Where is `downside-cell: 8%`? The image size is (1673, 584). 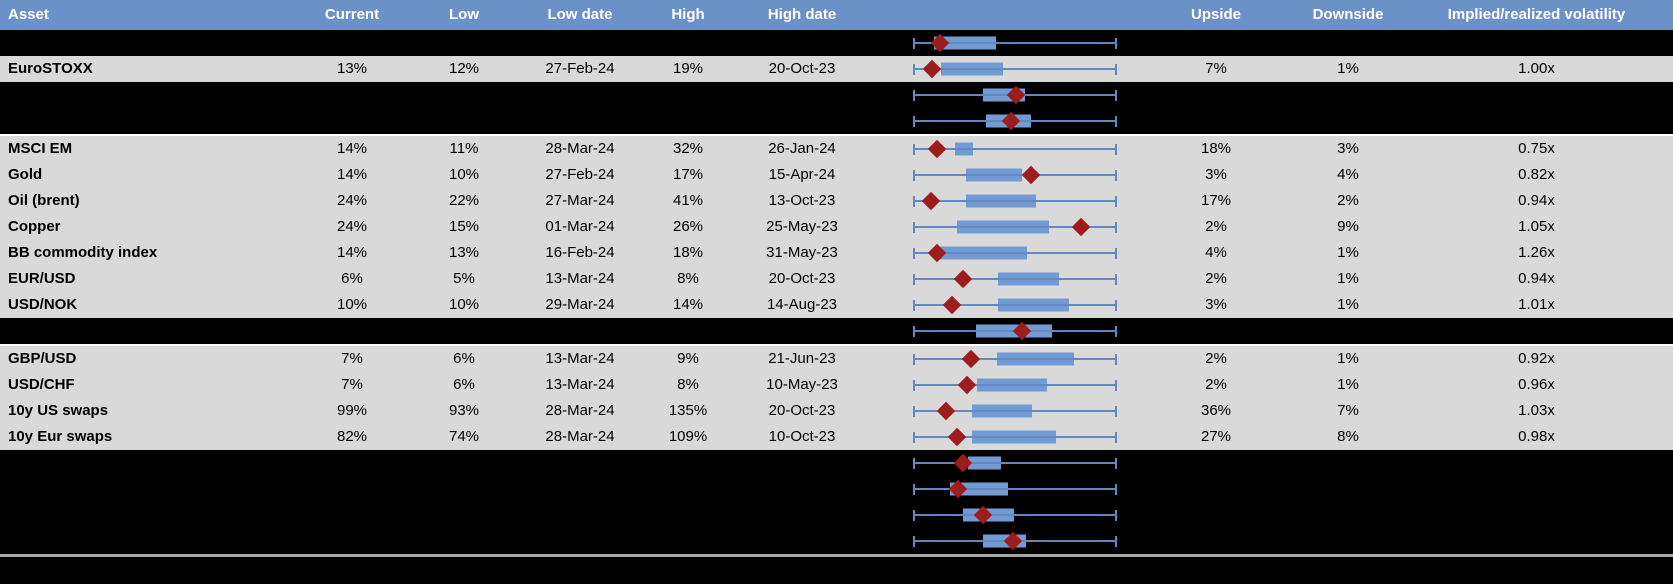
downside-cell: 8% is located at coordinates (1348, 436).